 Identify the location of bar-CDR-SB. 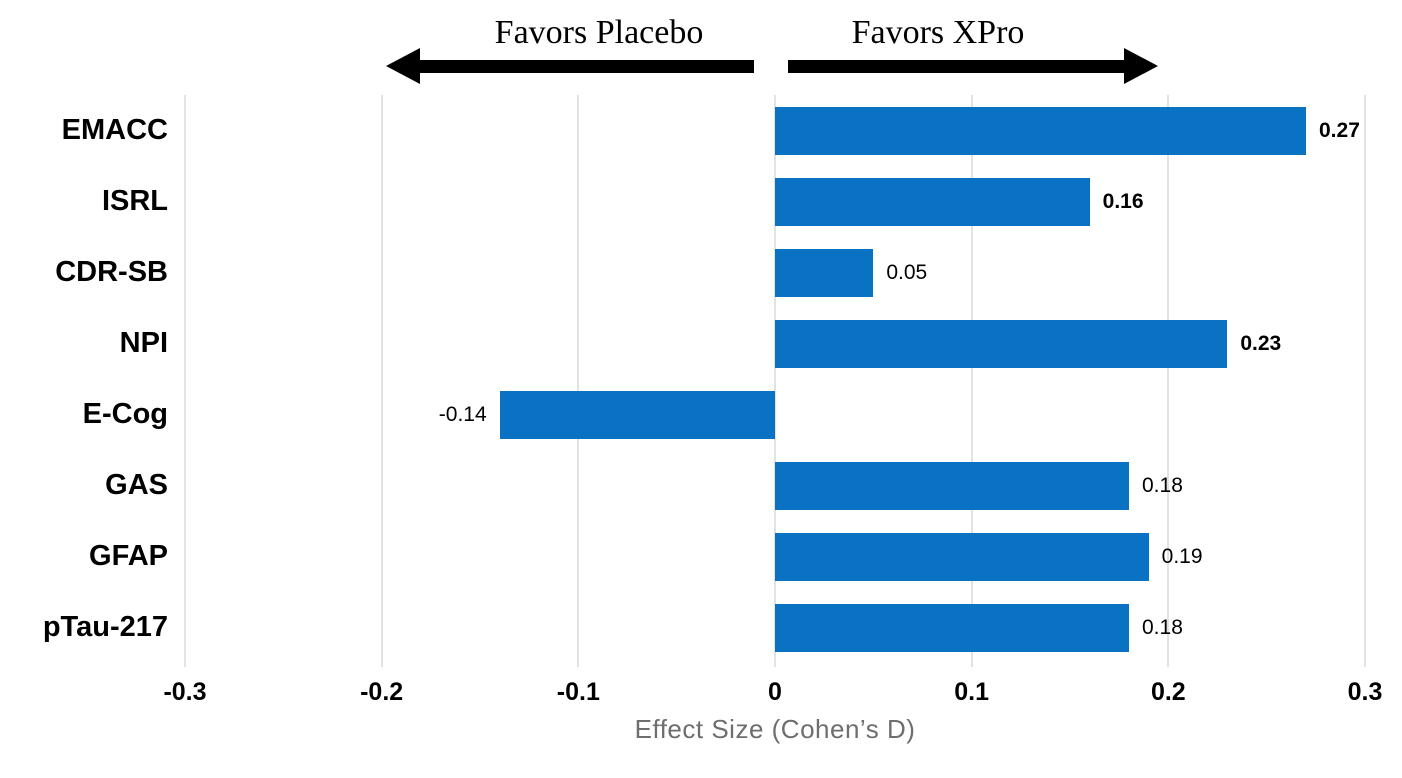
(824, 272).